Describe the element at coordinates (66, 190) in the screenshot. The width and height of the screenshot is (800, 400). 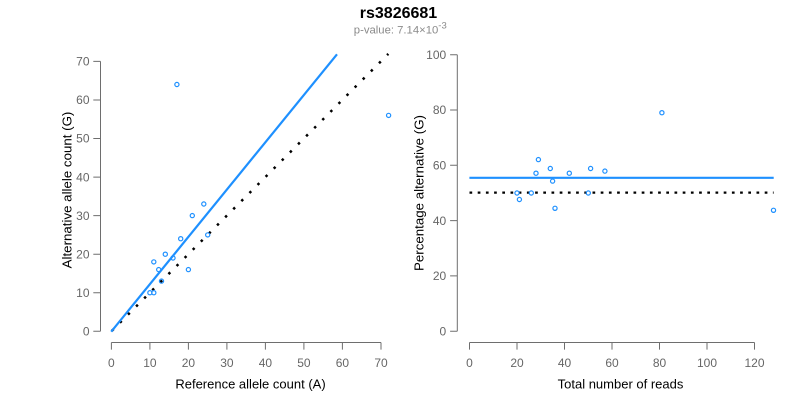
I see `svg-text: Alternative allele count (G)` at that location.